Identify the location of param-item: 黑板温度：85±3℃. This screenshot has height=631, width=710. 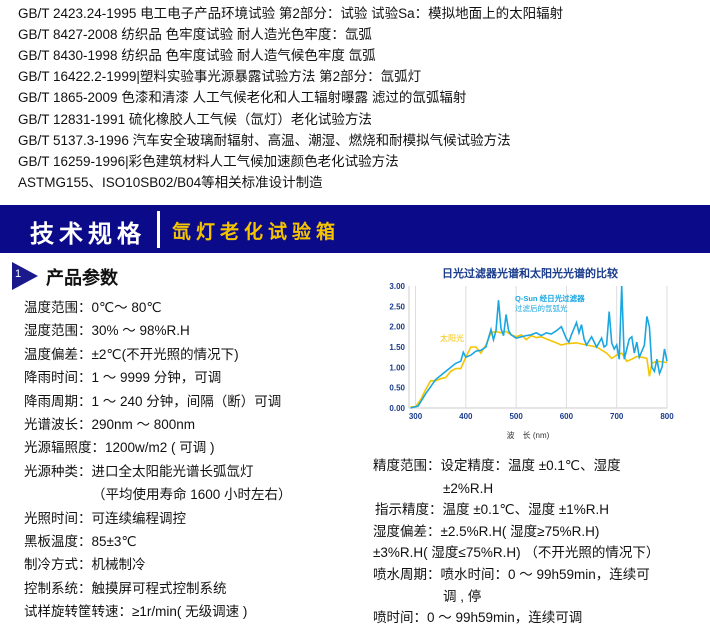
(80, 541).